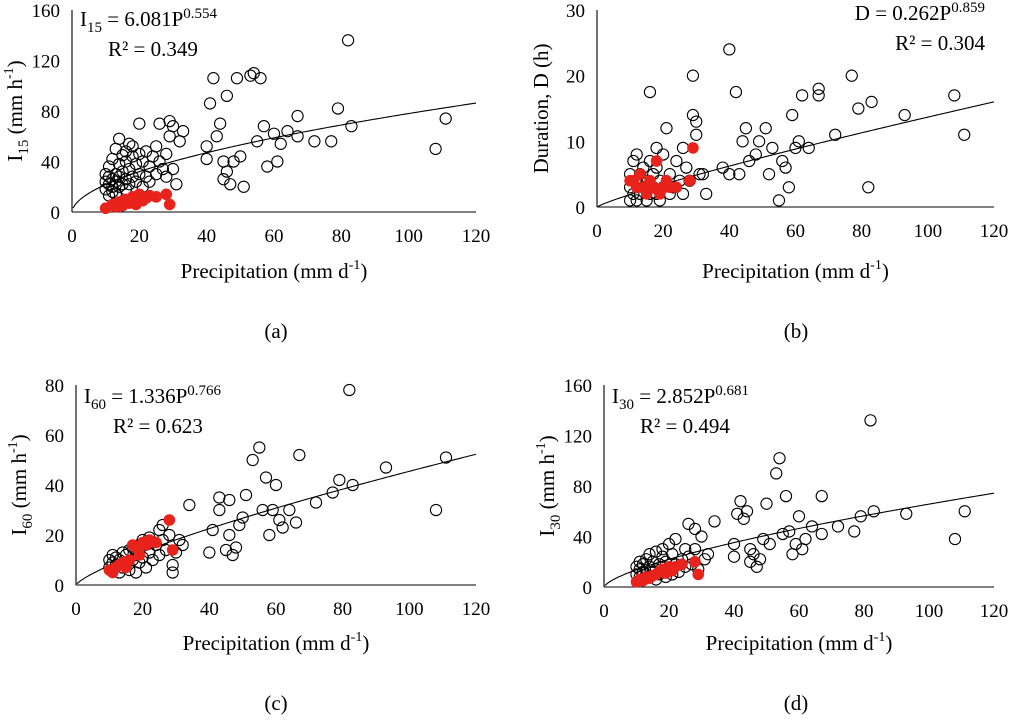  What do you see at coordinates (968, 8) in the screenshot?
I see `equation-exponent: 0.859` at bounding box center [968, 8].